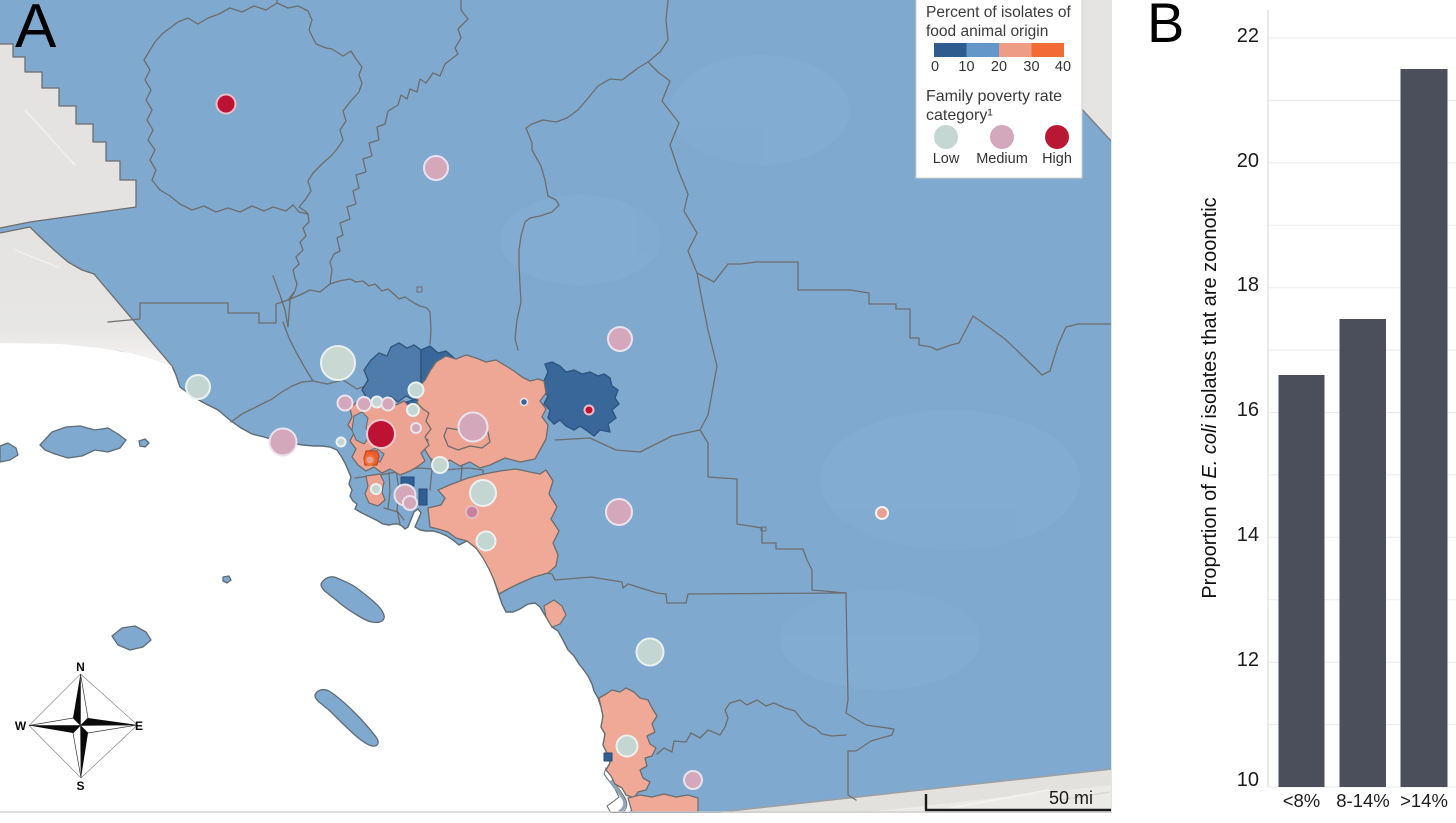  Describe the element at coordinates (935, 67) in the screenshot. I see `svg-text: 0` at that location.